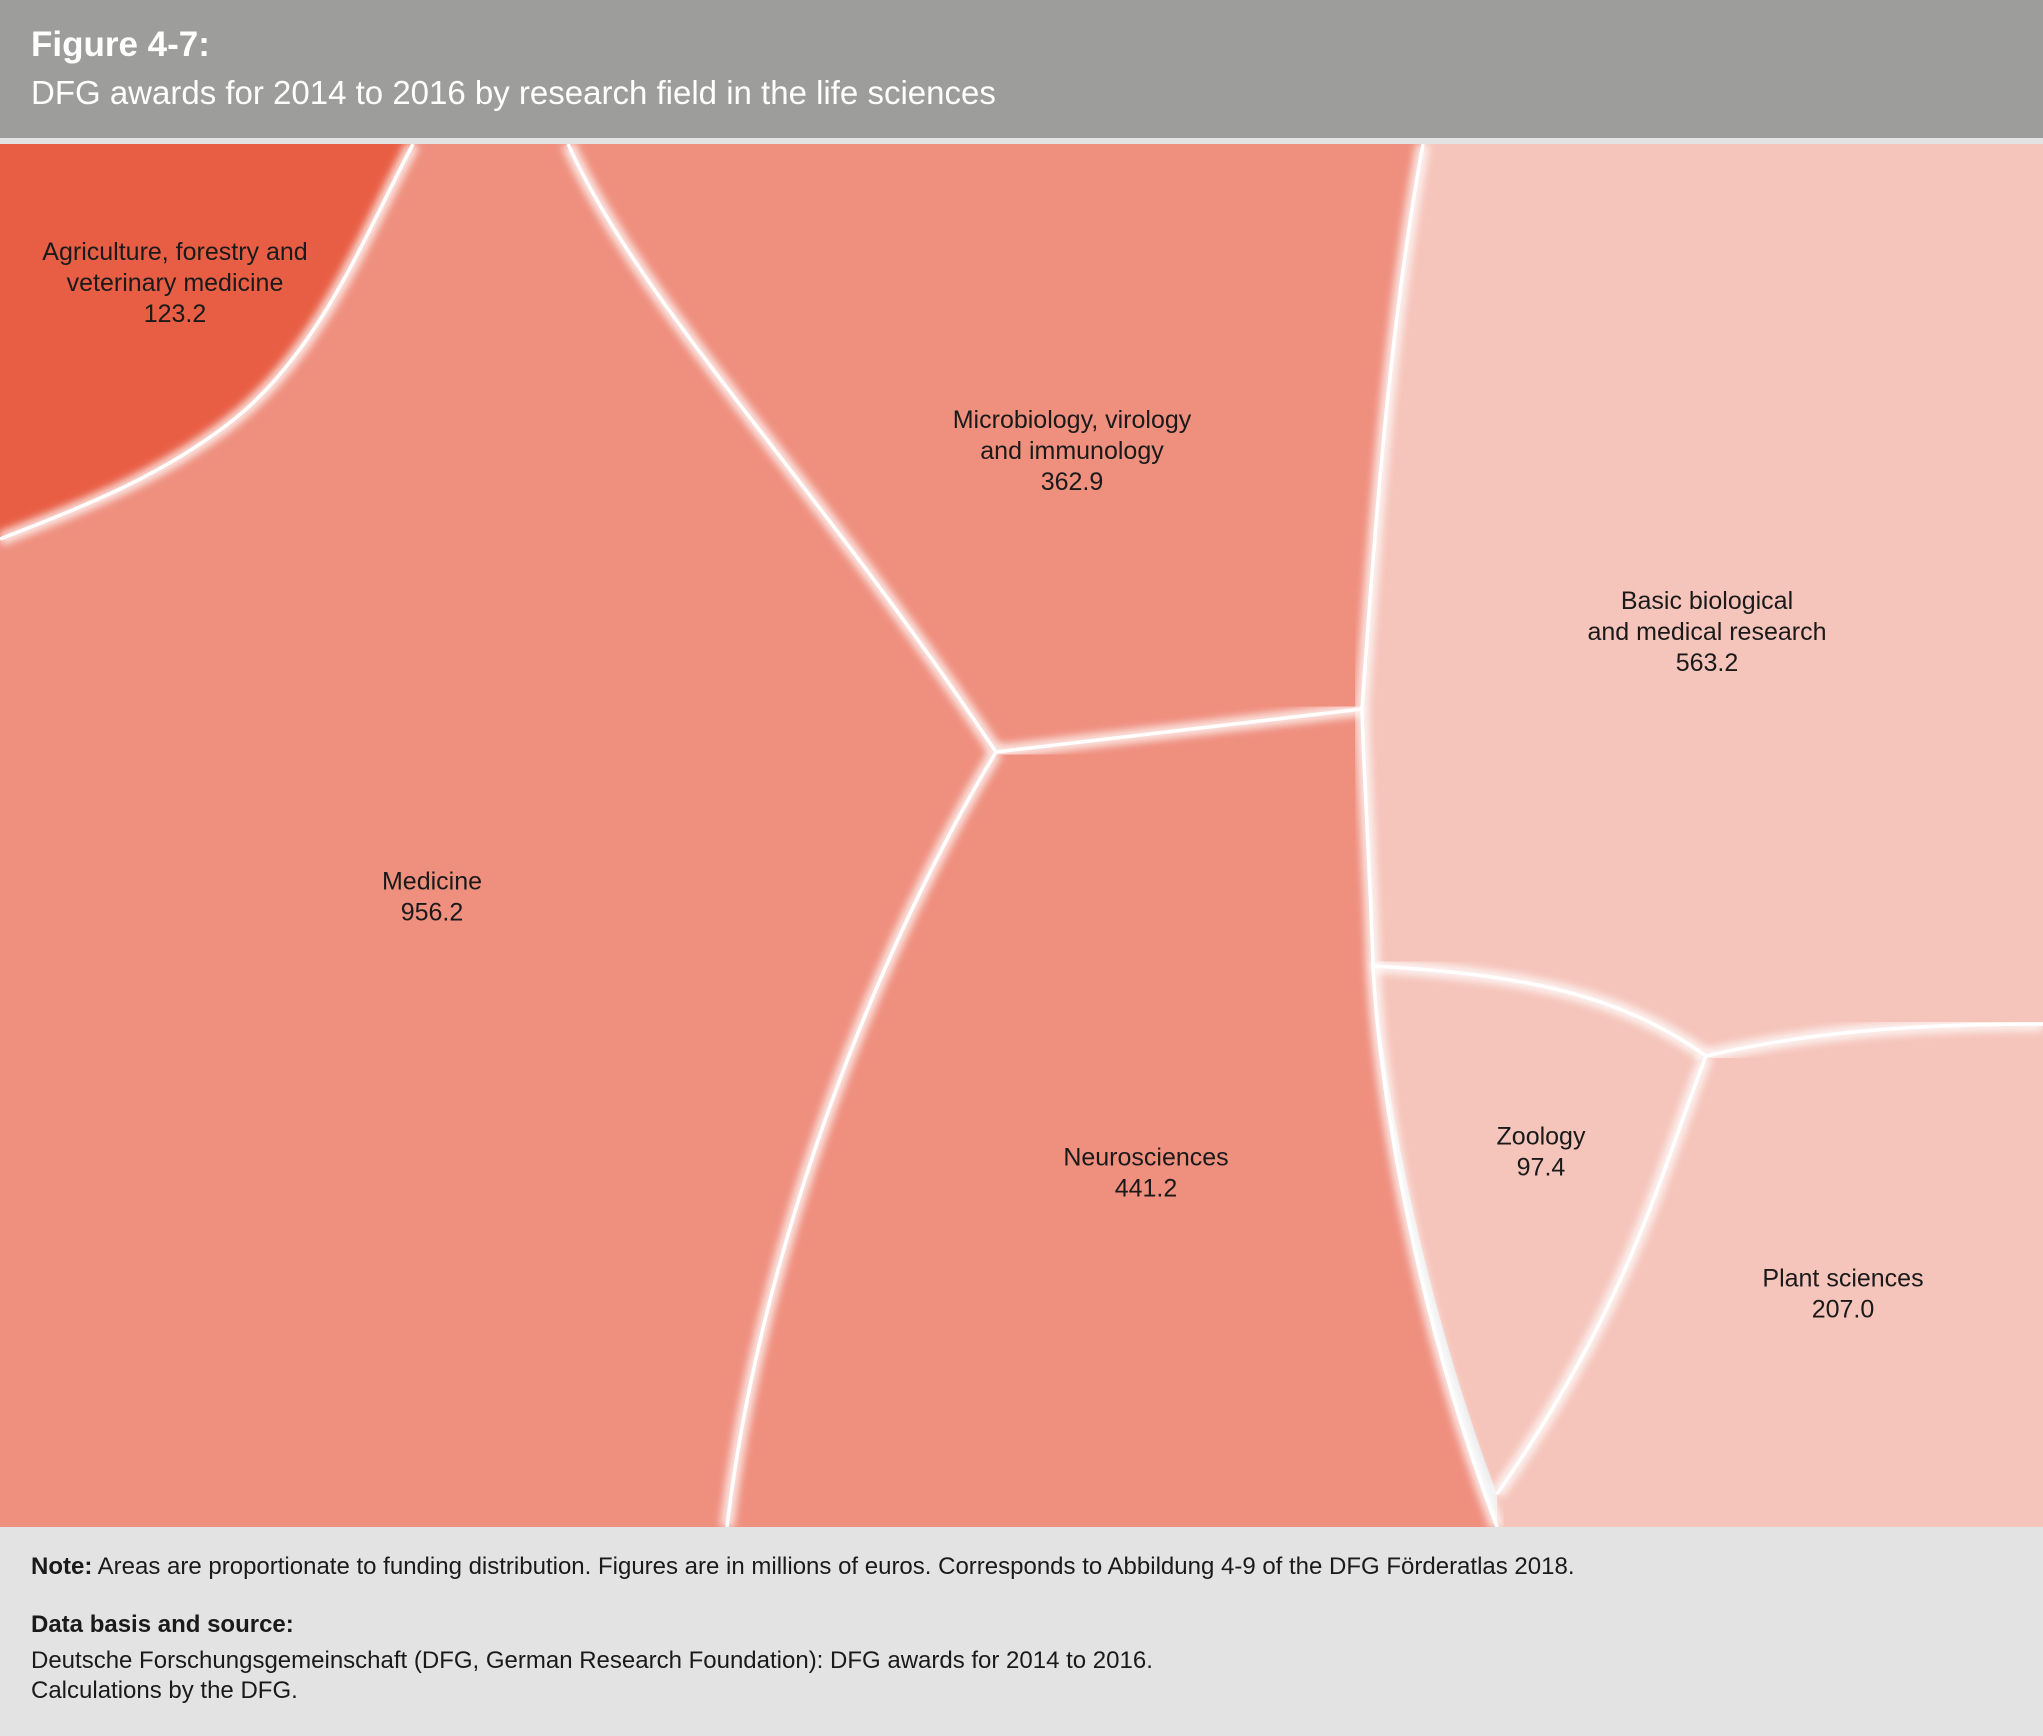  What do you see at coordinates (175, 314) in the screenshot?
I see `cell-value: 123.2` at bounding box center [175, 314].